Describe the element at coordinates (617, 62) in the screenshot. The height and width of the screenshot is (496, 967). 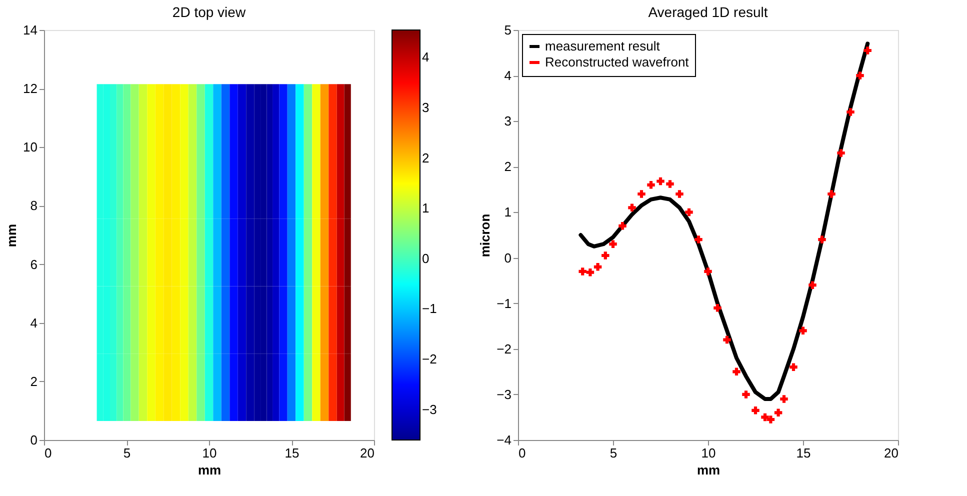
I see `legend-label: Reconstructed wavefront` at that location.